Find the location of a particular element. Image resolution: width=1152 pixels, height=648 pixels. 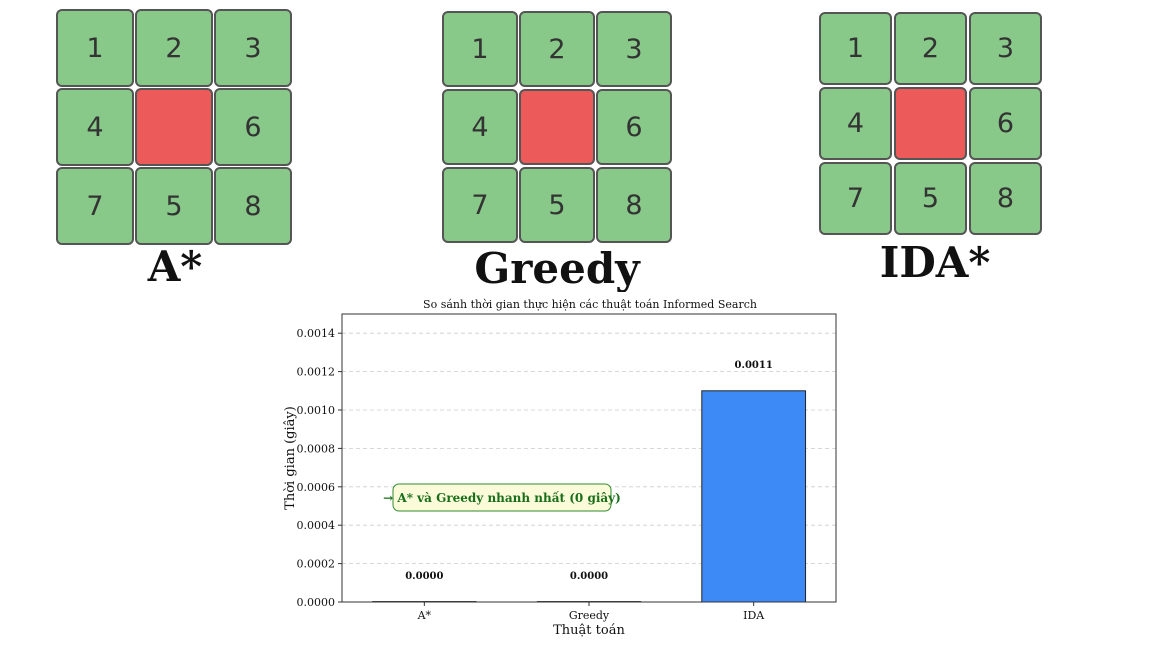

value-labels: 0.0000 0.0000 0.0011 is located at coordinates (589, 471).